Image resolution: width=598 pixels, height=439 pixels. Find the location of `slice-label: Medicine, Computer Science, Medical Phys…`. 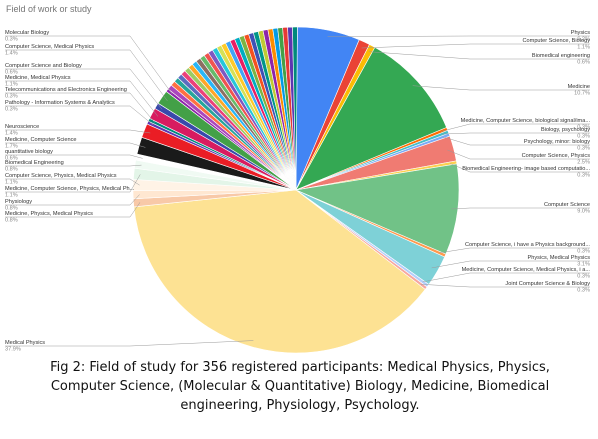

slice-label: Medicine, Computer Science, Medical Phys… is located at coordinates (526, 270).